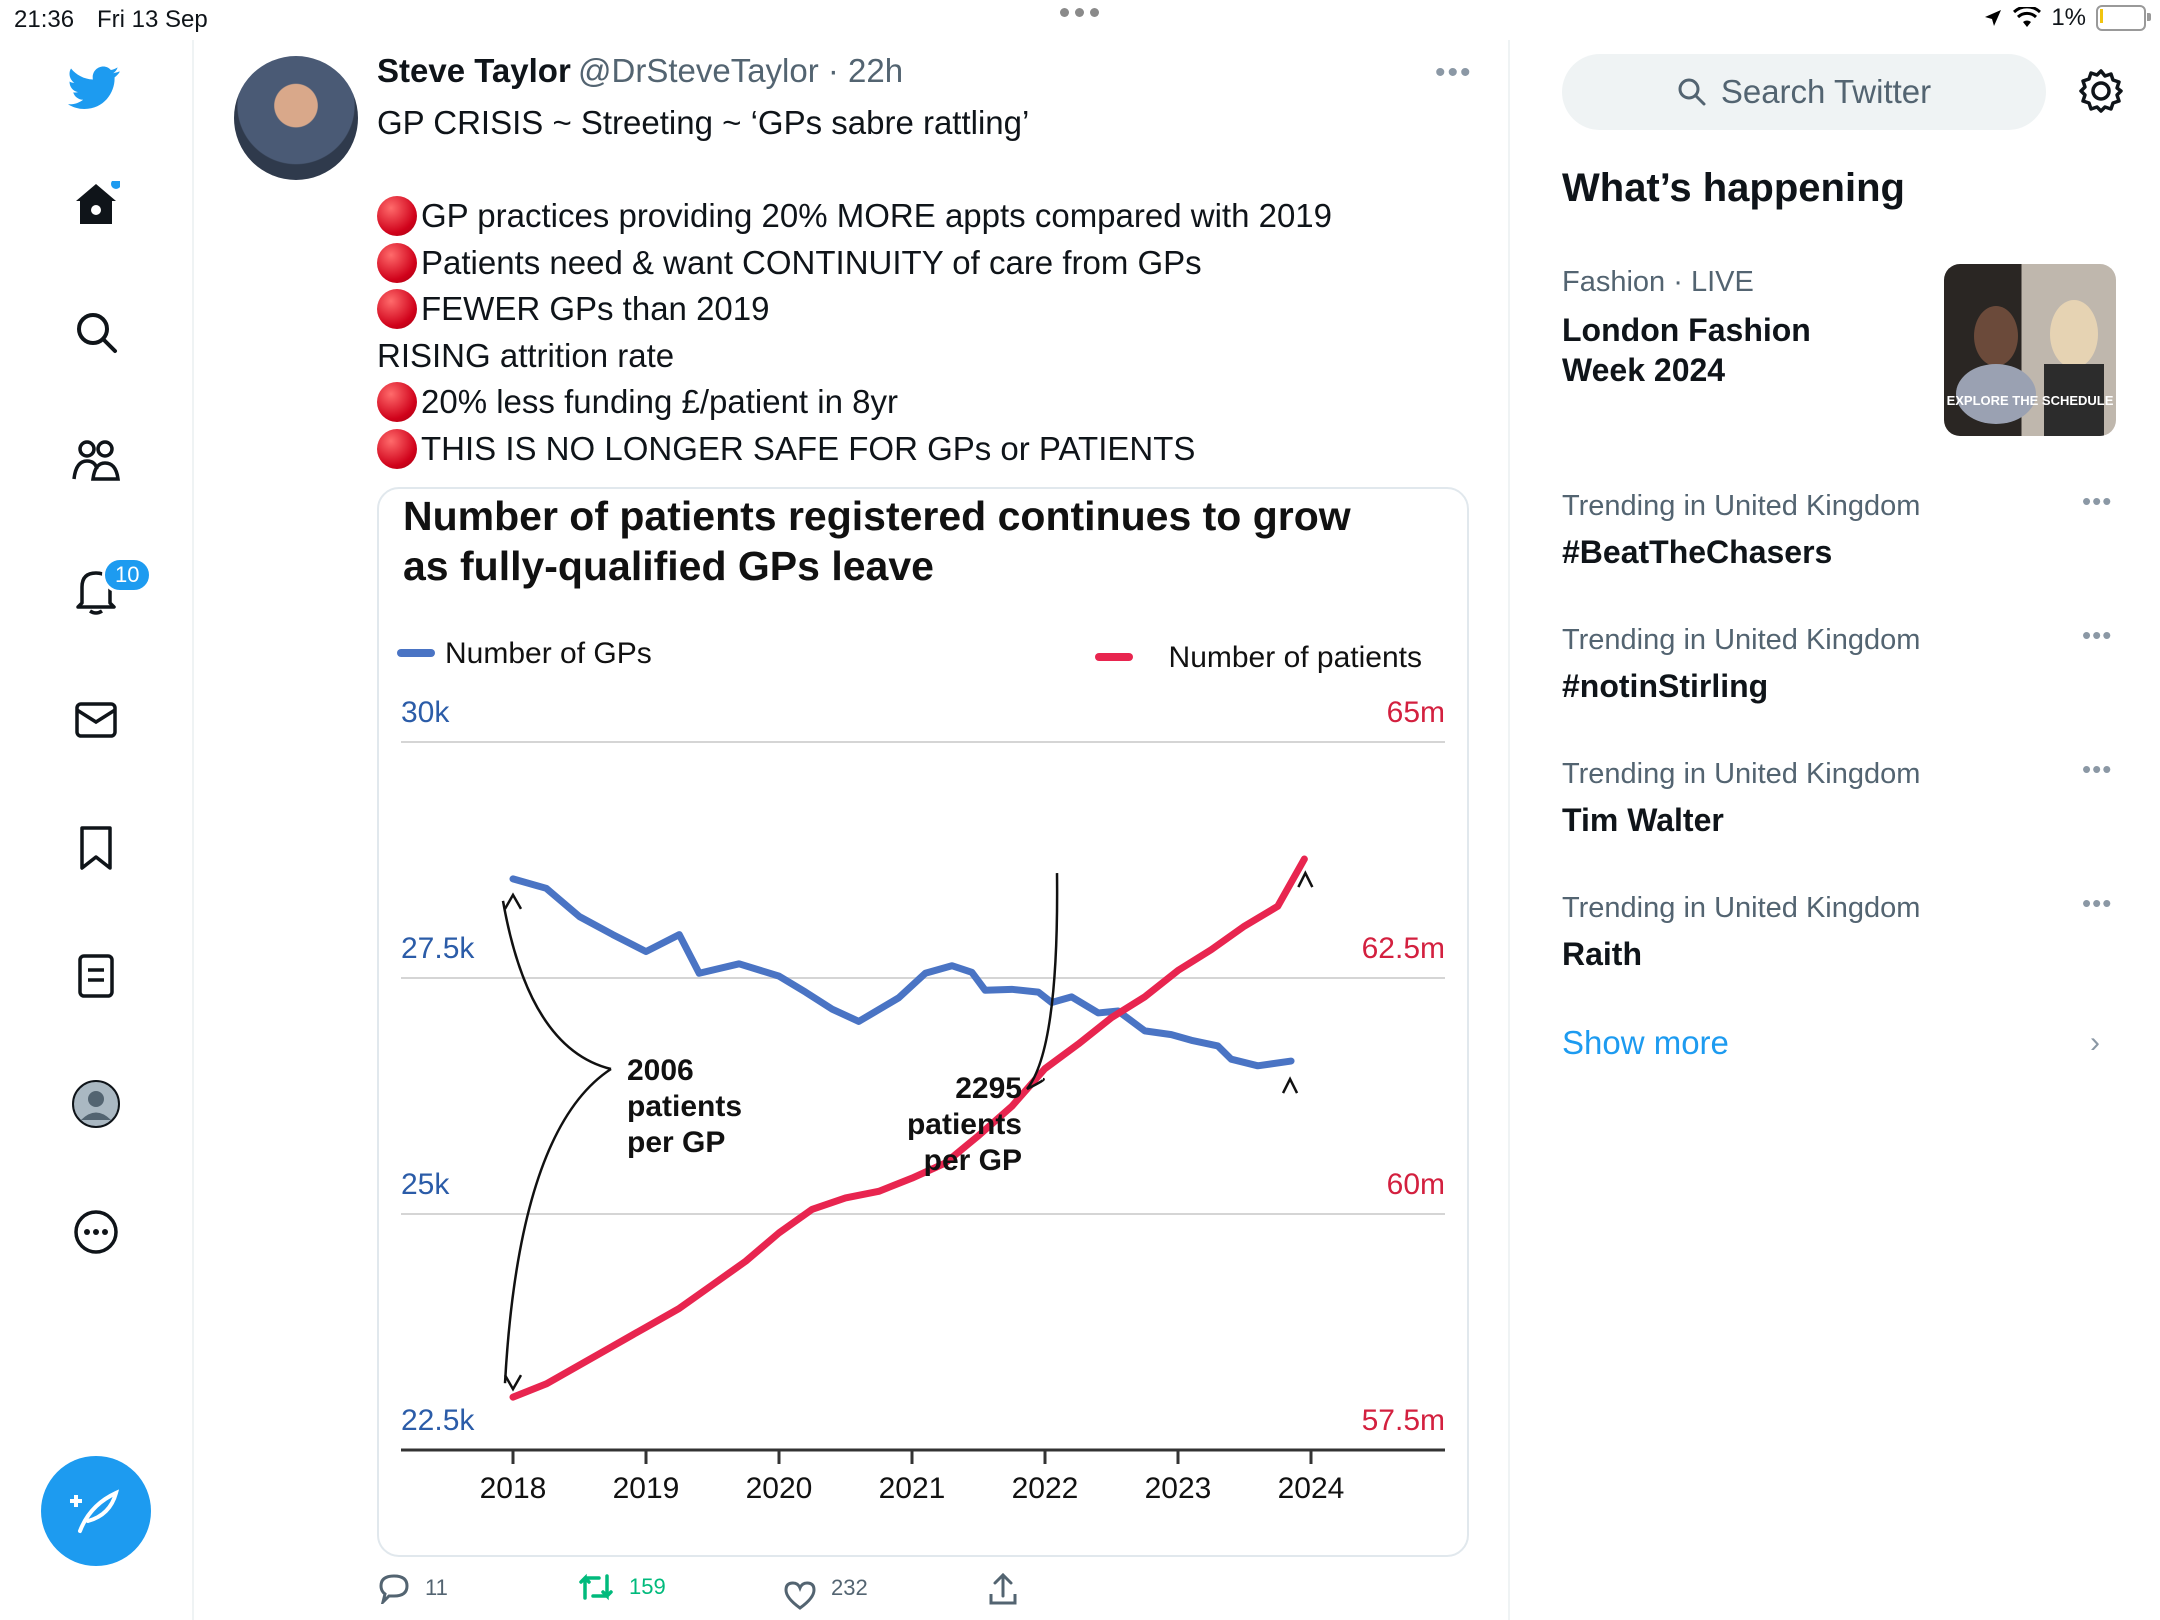 This screenshot has height=1620, width=2160. I want to click on search-icon, so click(1692, 92).